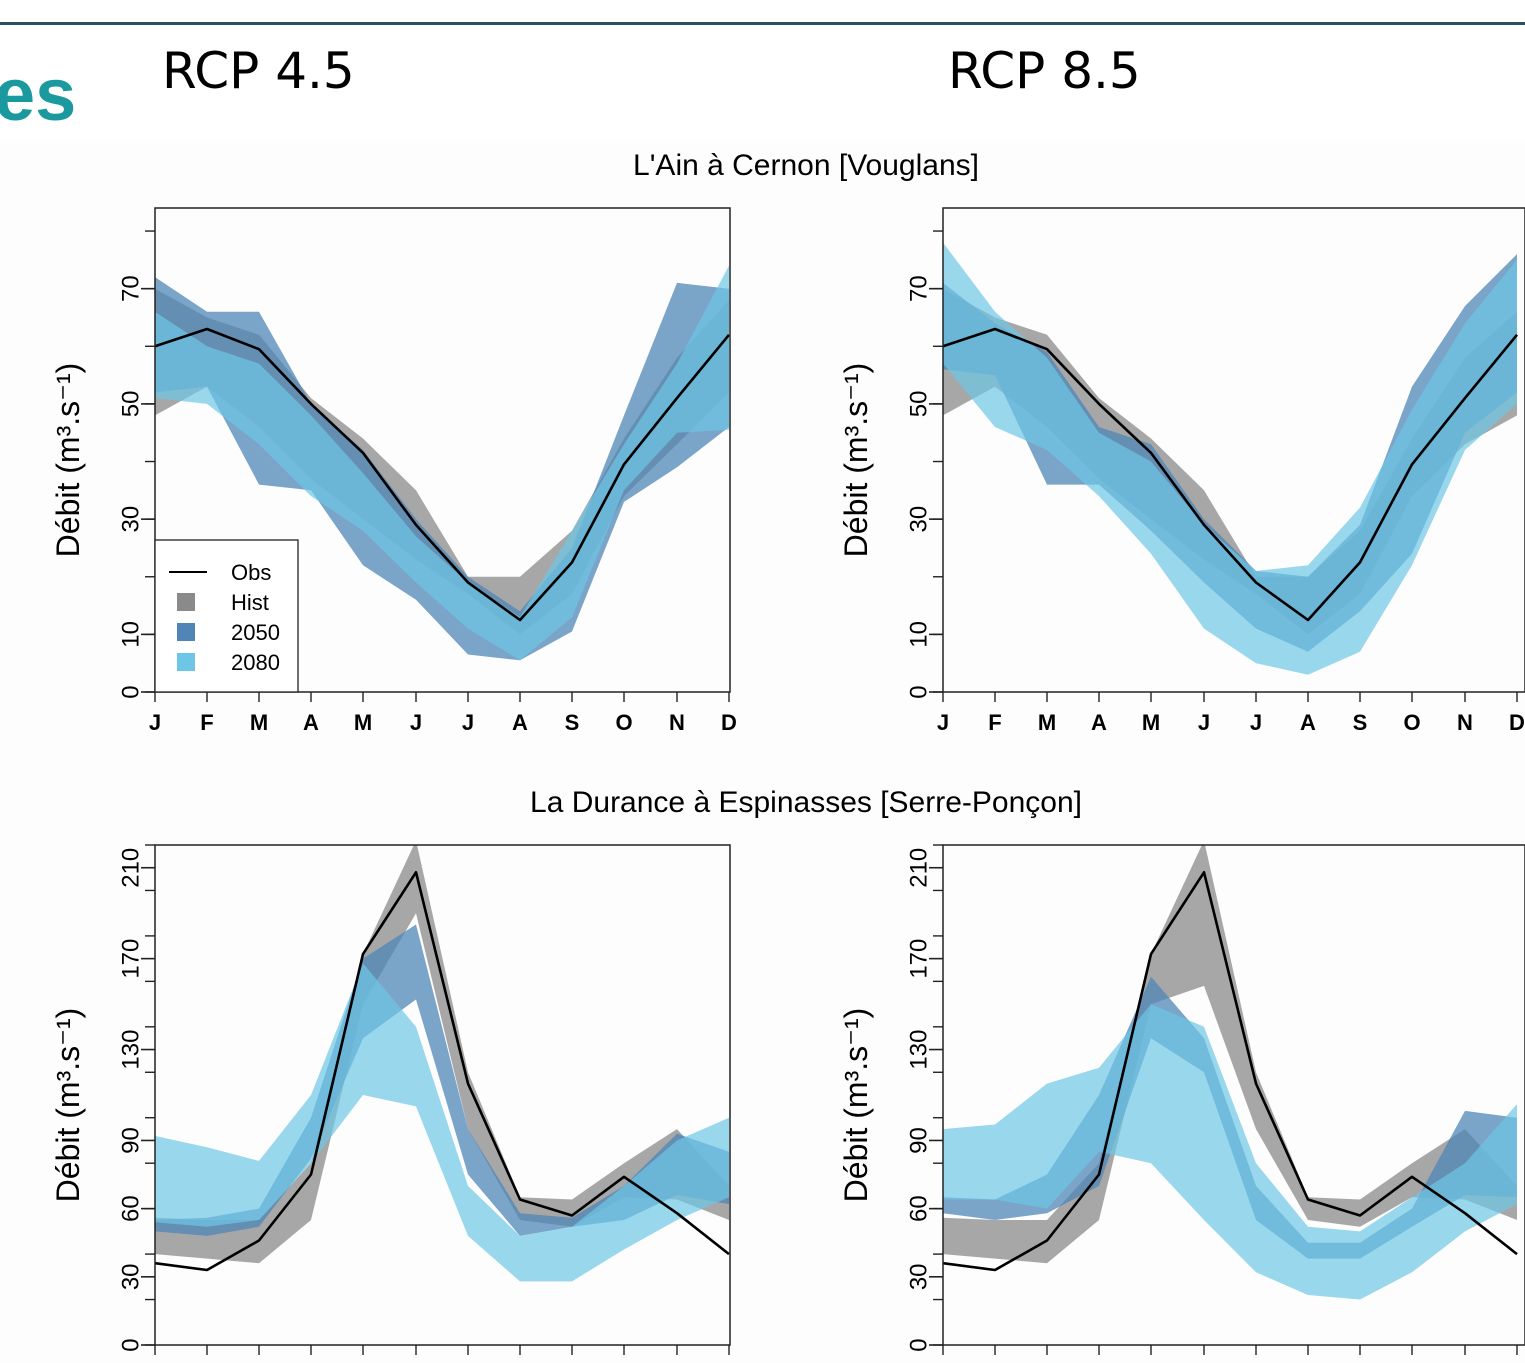  I want to click on band-hist, so click(1230, 1054).